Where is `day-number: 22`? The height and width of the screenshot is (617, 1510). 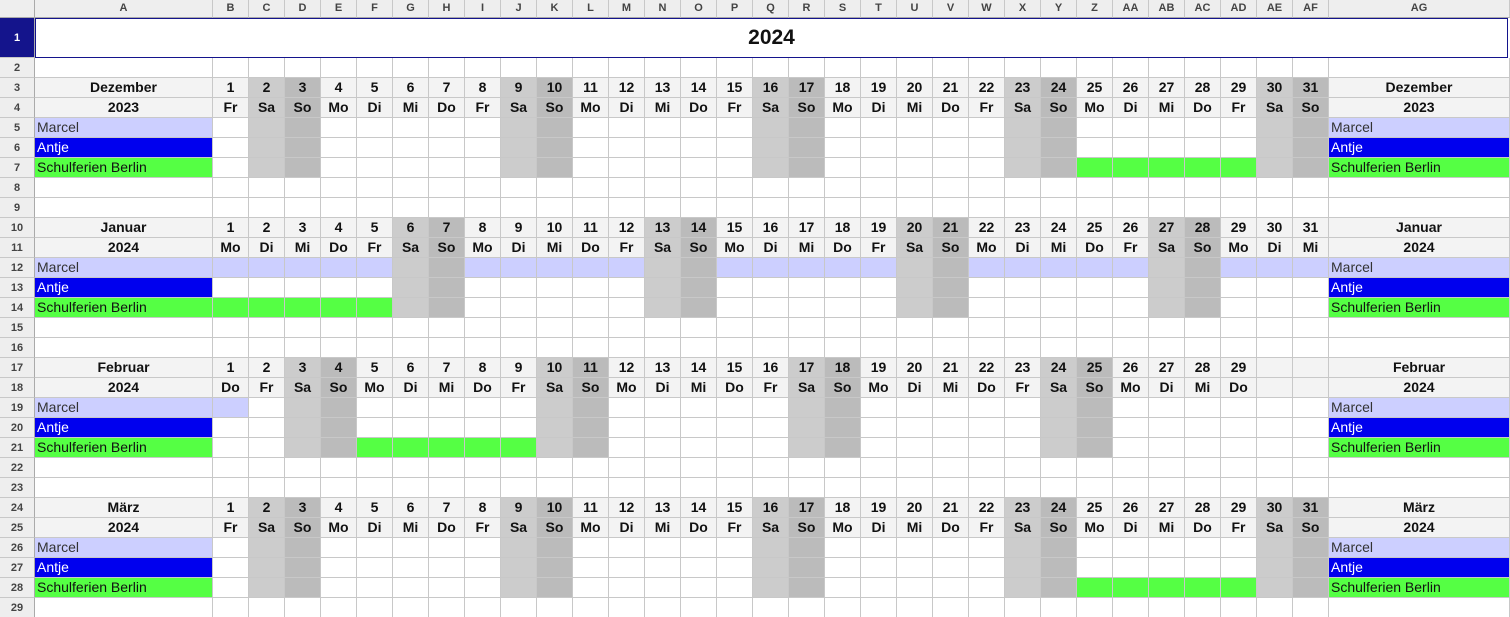
day-number: 22 is located at coordinates (987, 508).